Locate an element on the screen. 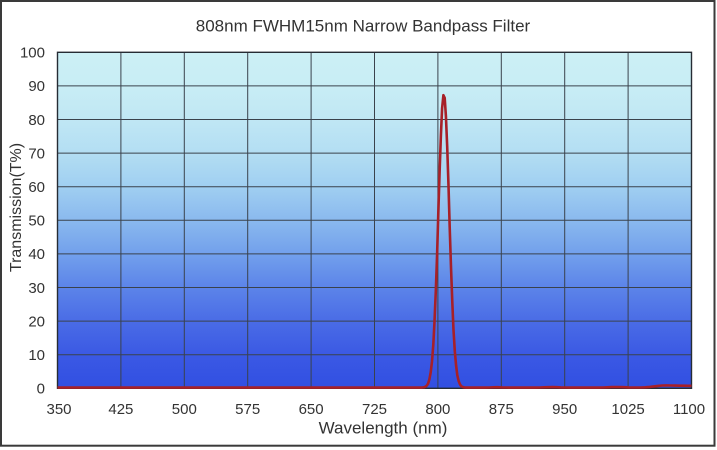  svg-text: 425 is located at coordinates (120, 409).